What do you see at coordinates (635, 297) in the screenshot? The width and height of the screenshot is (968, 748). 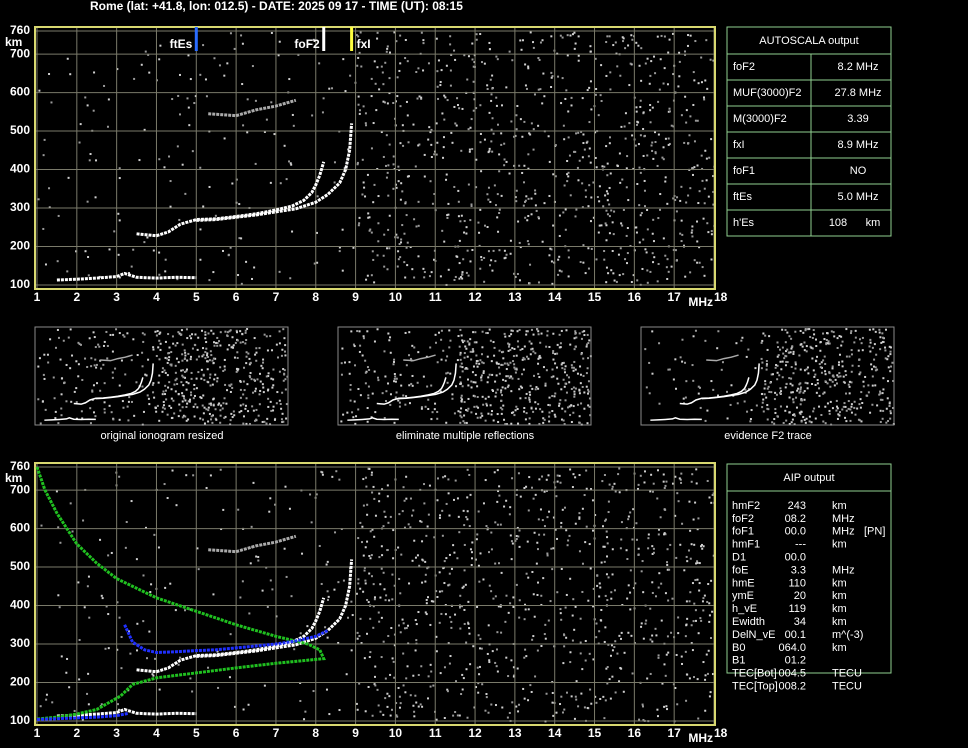 I see `x-tick-label: 16` at bounding box center [635, 297].